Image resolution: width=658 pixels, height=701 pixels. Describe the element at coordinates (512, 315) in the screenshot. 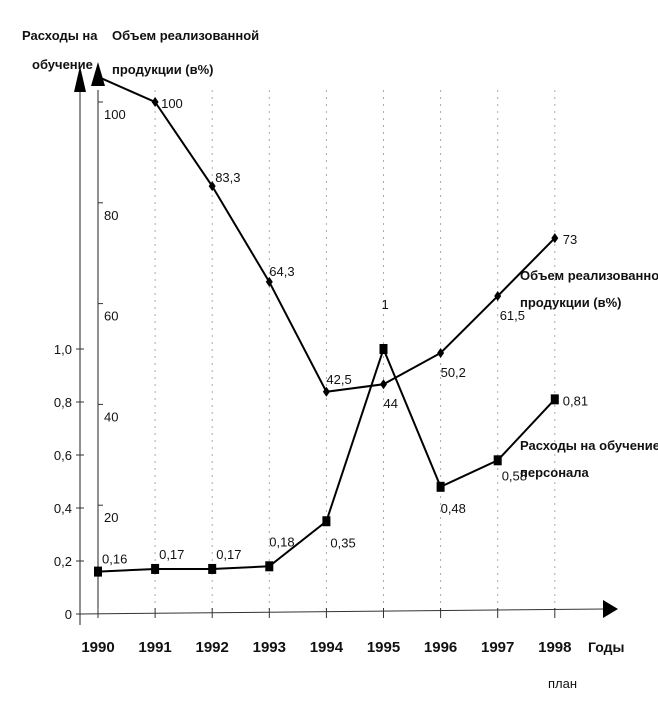

I see `data-label: 61,5` at that location.